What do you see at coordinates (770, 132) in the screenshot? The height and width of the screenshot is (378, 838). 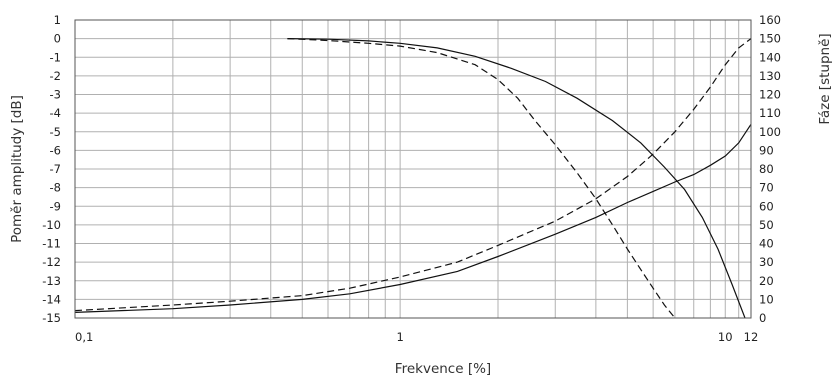 I see `right-tick-label: 100` at bounding box center [770, 132].